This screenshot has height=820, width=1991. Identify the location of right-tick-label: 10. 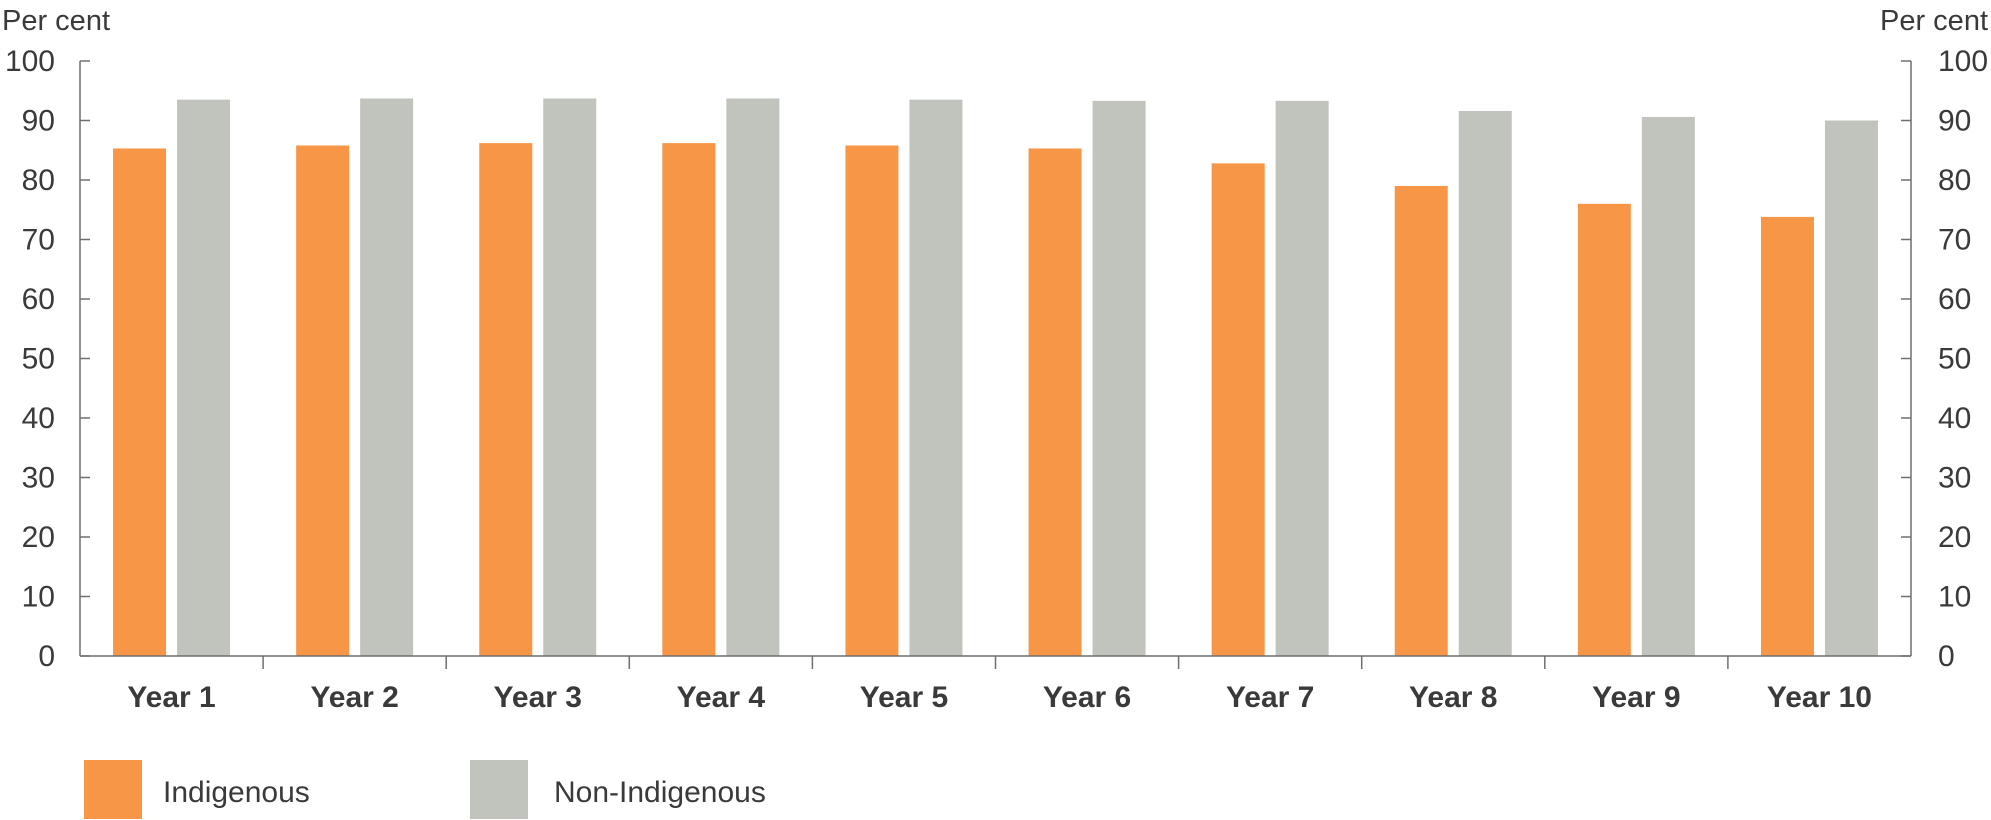
(1954, 597).